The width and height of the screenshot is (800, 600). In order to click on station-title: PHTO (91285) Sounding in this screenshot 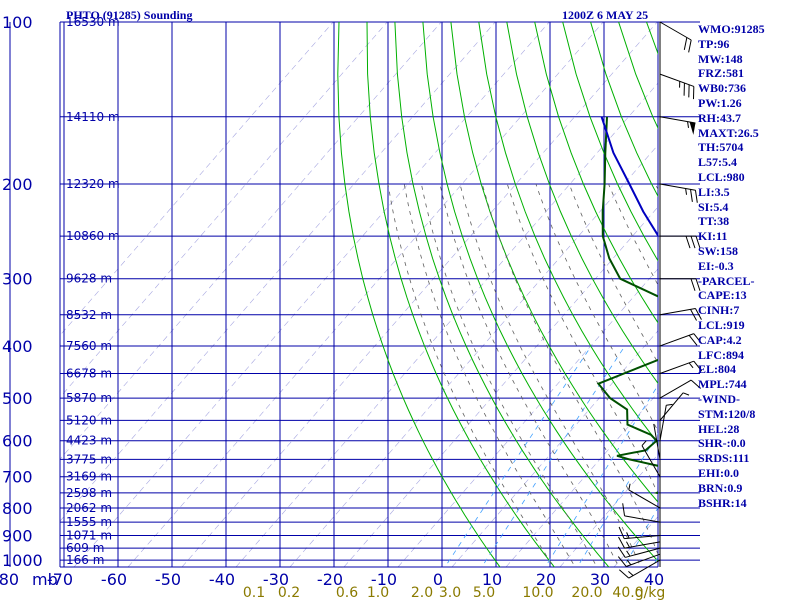, I will do `click(129, 15)`.